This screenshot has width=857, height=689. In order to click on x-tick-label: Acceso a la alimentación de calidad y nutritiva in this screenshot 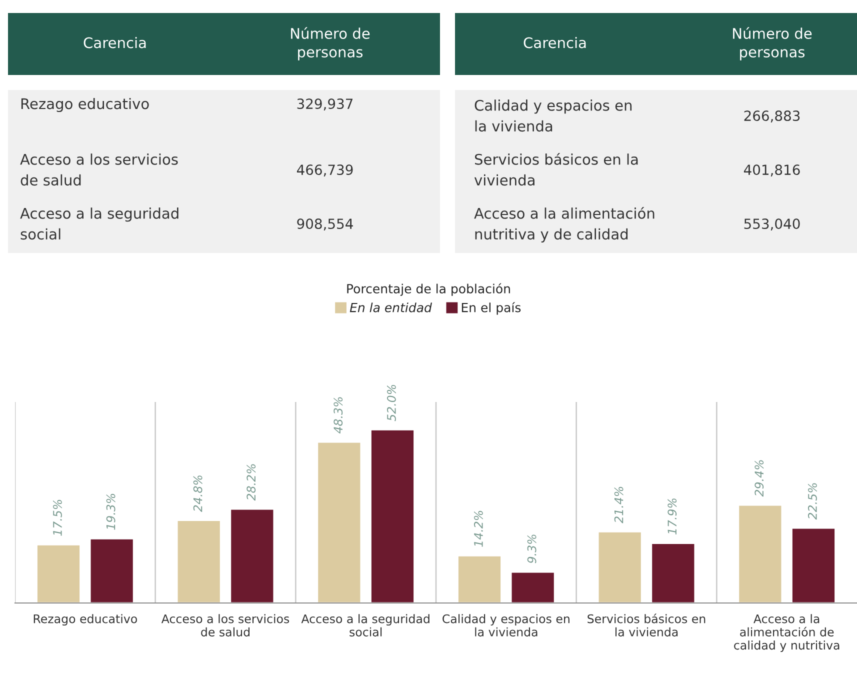, I will do `click(787, 633)`.